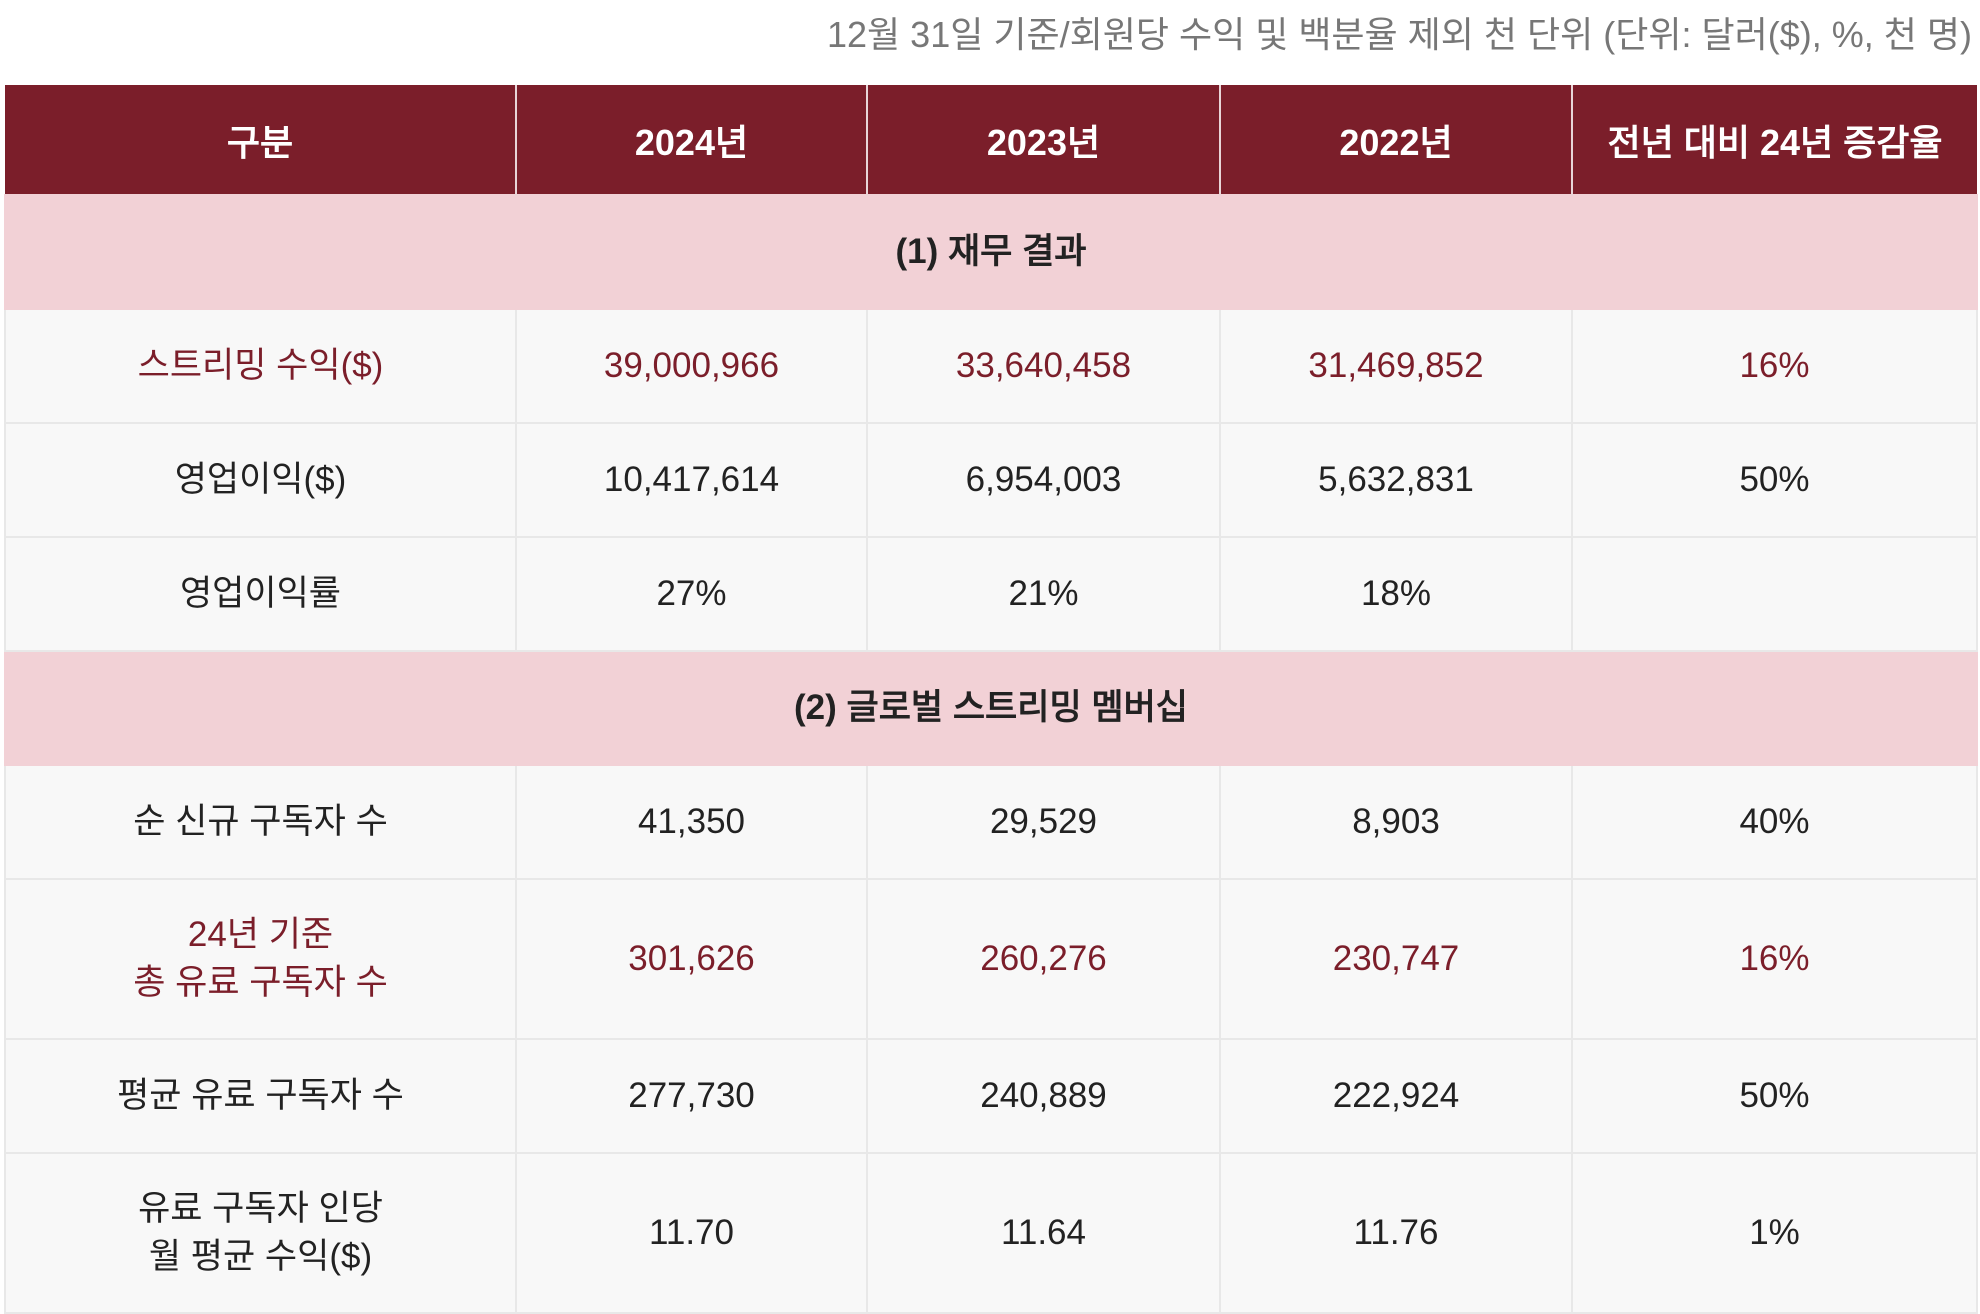  I want to click on data-row: 유료 구독자 인당 월 평균 수익($) 11.70 11.64 11.76 1%, so click(991, 1233).